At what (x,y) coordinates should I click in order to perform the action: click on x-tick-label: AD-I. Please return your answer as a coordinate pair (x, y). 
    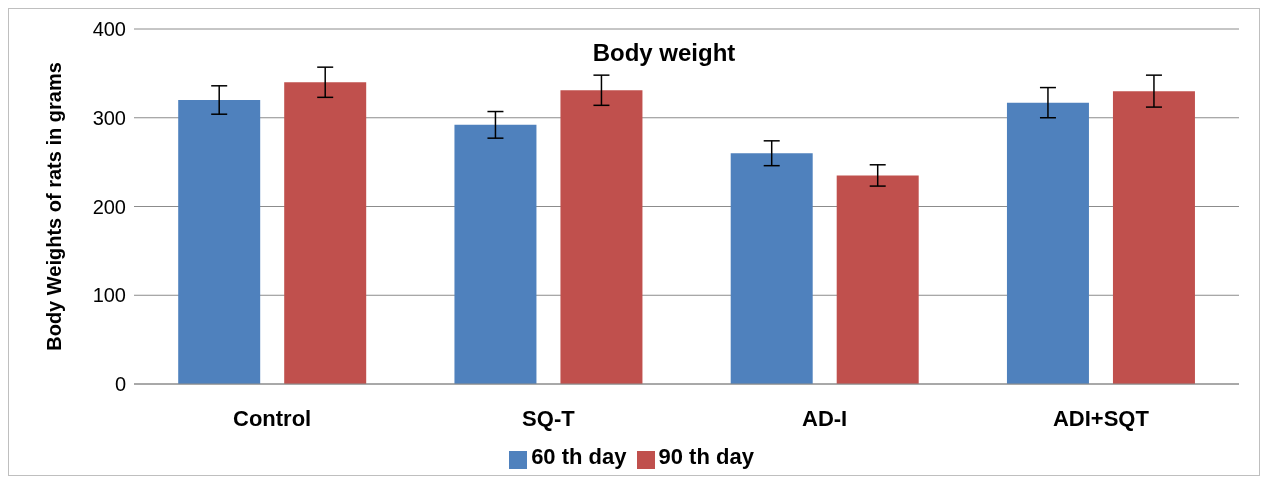
    Looking at the image, I should click on (825, 418).